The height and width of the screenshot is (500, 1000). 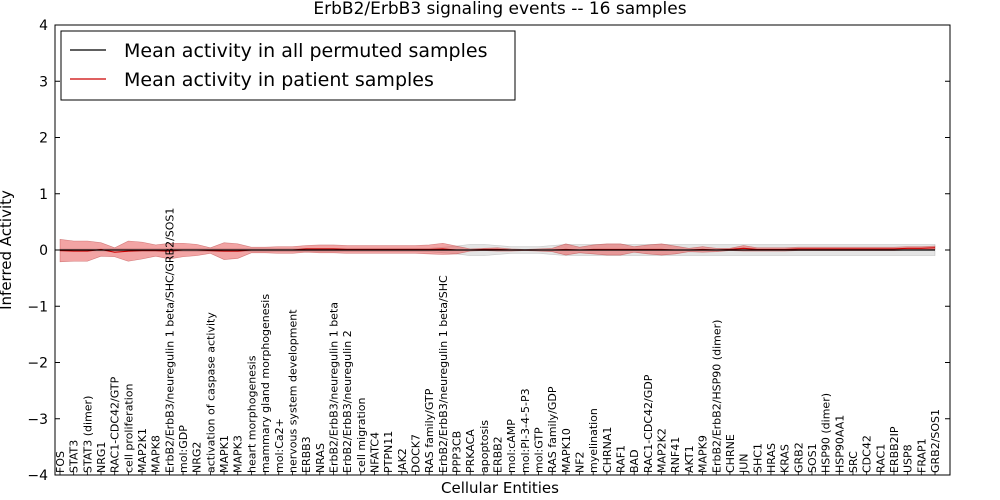 I want to click on x-tick-label: CHRNE, so click(x=730, y=453).